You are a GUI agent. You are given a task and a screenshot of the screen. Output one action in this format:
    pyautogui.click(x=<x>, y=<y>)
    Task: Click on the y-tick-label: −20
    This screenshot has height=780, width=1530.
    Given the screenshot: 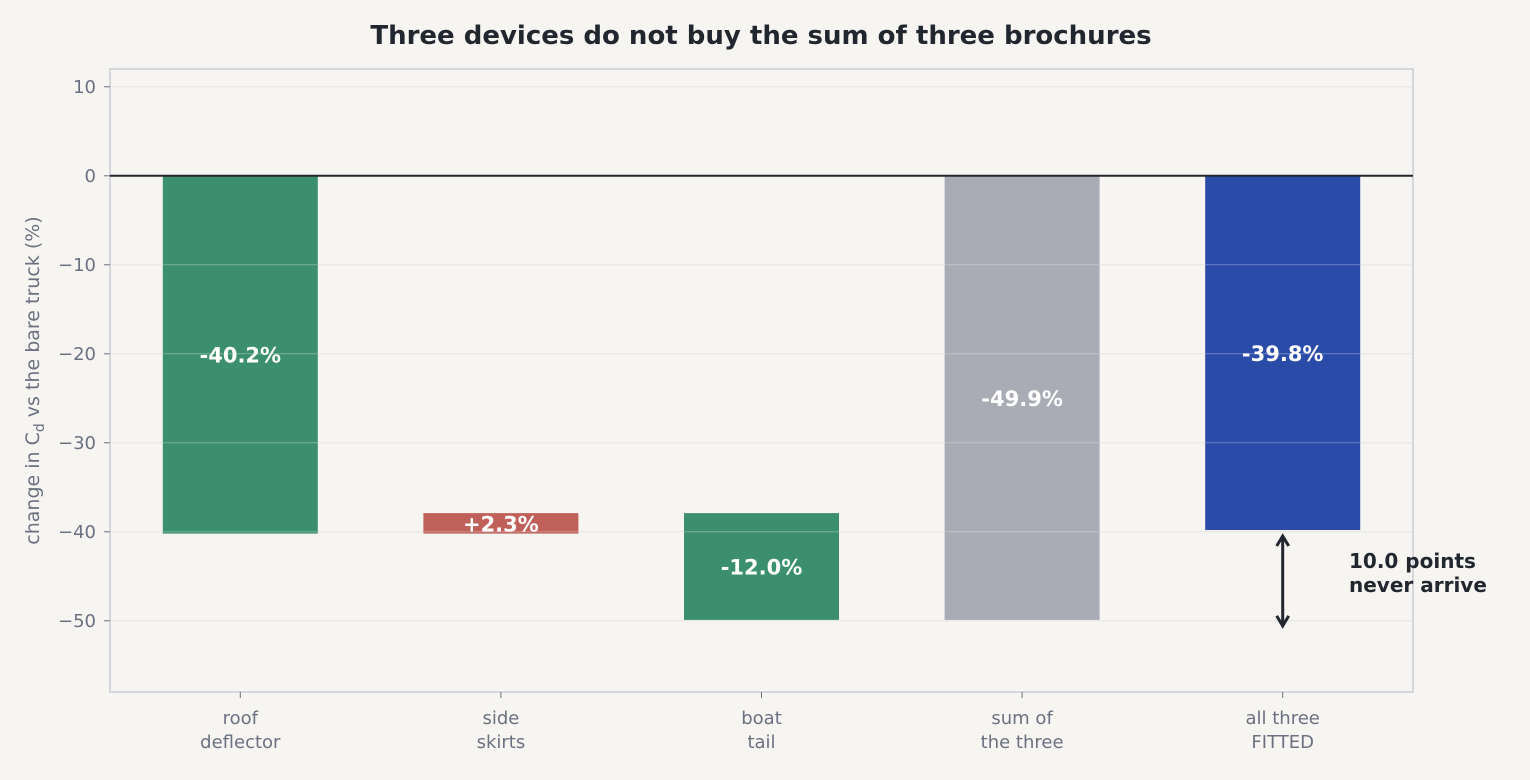 What is the action you would take?
    pyautogui.click(x=77, y=354)
    